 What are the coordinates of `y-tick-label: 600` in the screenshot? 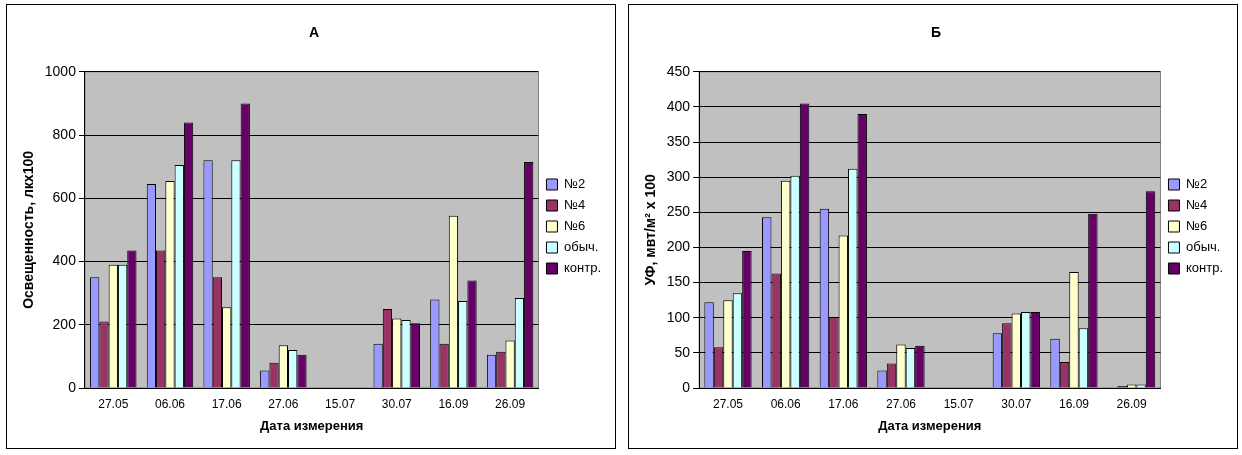 It's located at (64, 197).